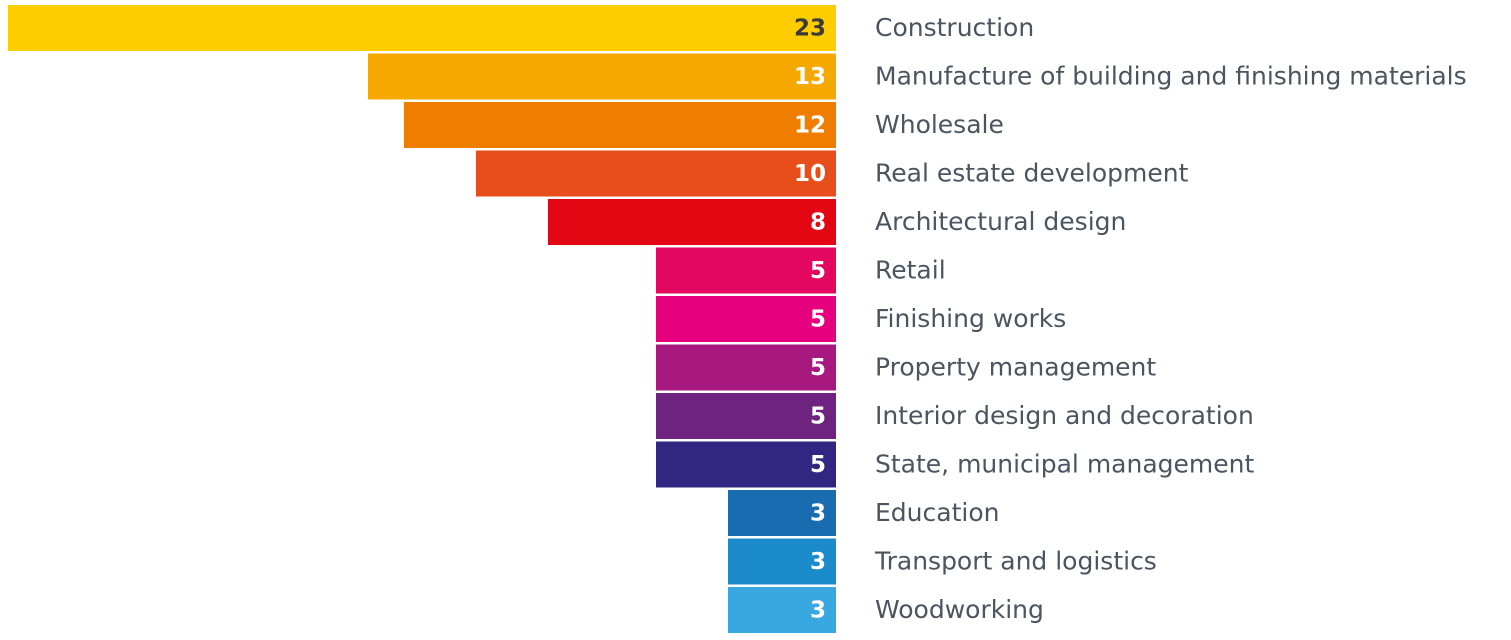 The width and height of the screenshot is (1511, 640). I want to click on category-label: Education, so click(937, 512).